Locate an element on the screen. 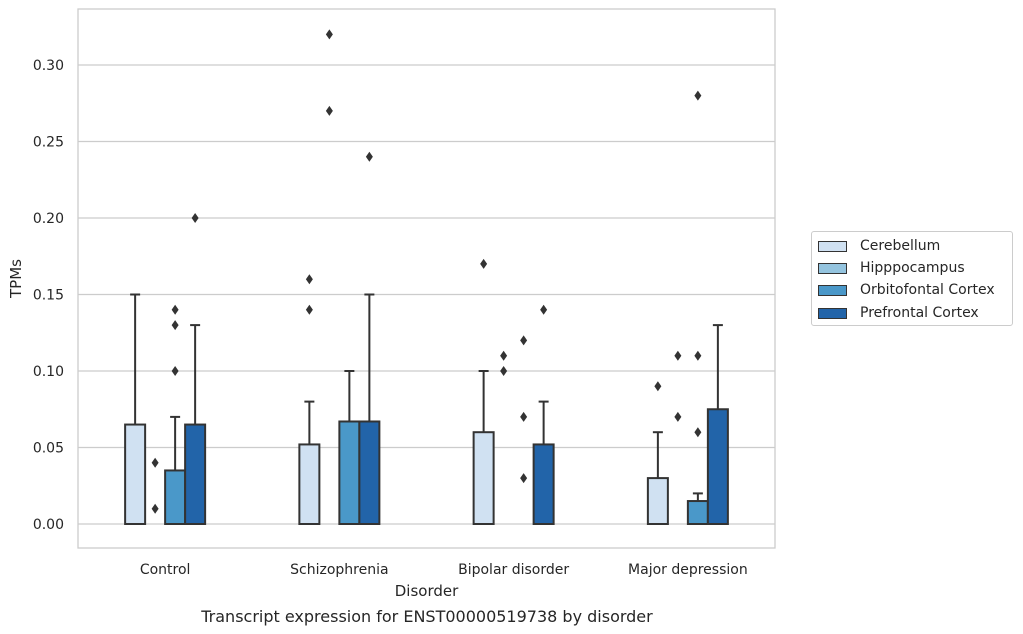 The image size is (1023, 634). legend-item-hippocampus: Hipppocampus is located at coordinates (891, 268).